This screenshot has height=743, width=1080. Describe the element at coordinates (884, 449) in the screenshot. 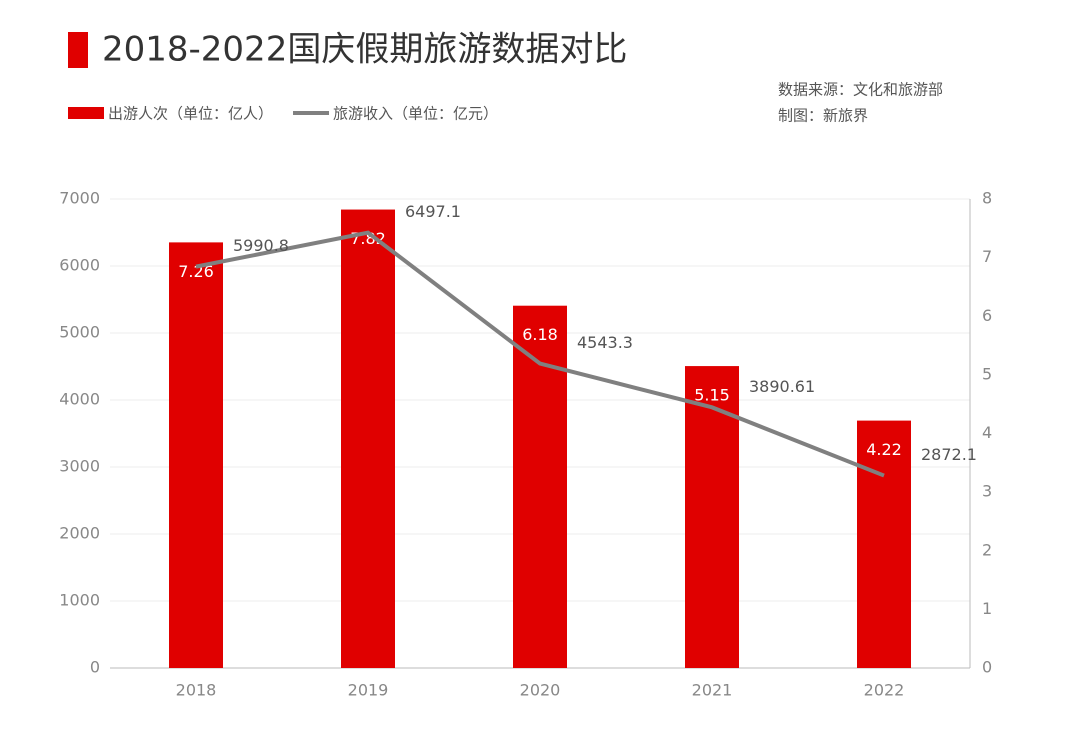

I see `bar-value-label: 4.22` at that location.